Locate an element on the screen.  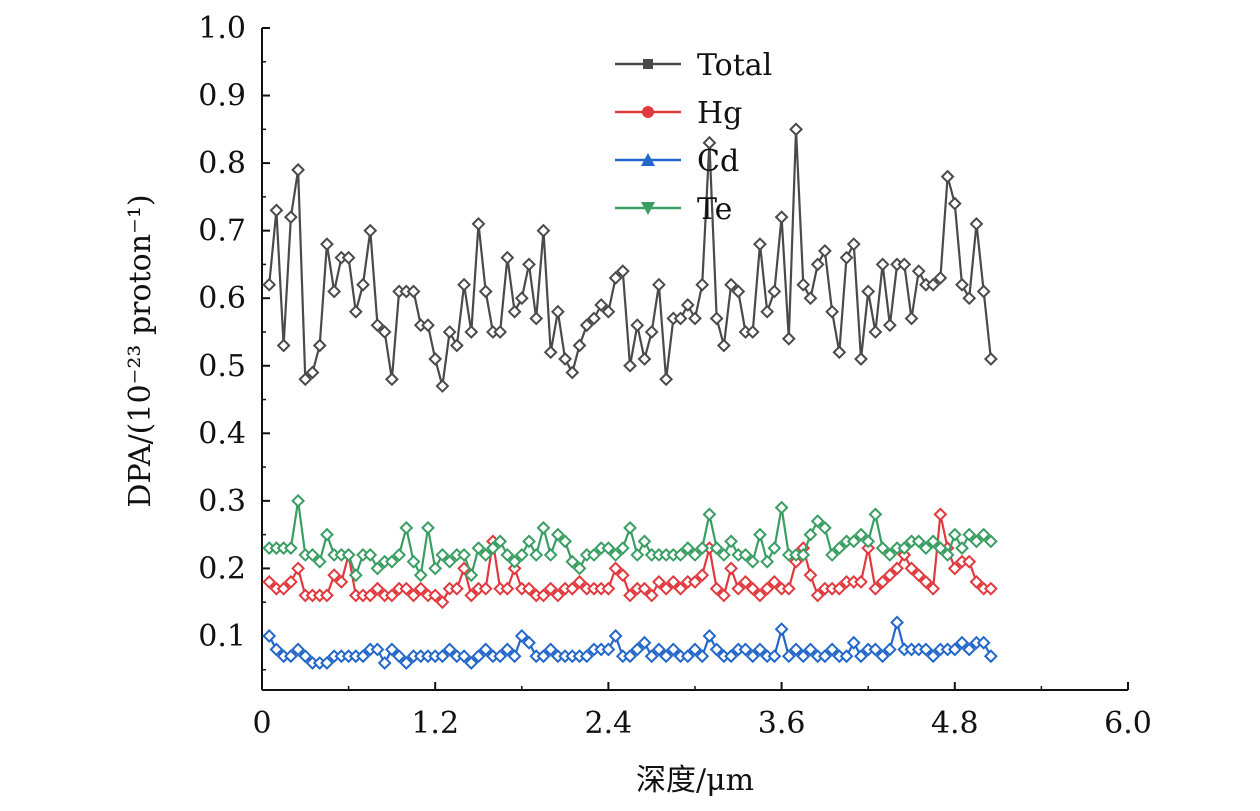
legend-label: Total is located at coordinates (734, 65).